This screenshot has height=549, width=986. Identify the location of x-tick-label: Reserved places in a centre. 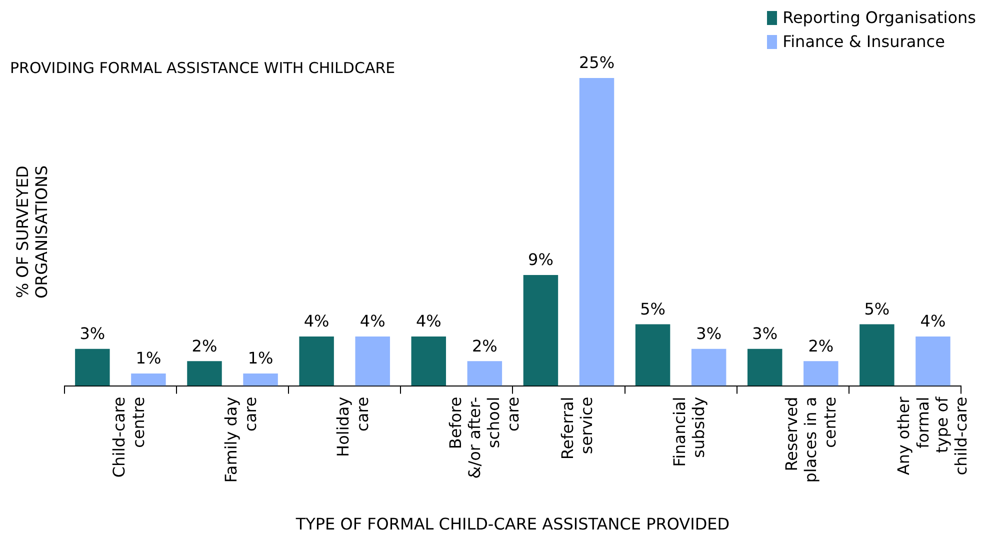
(811, 439).